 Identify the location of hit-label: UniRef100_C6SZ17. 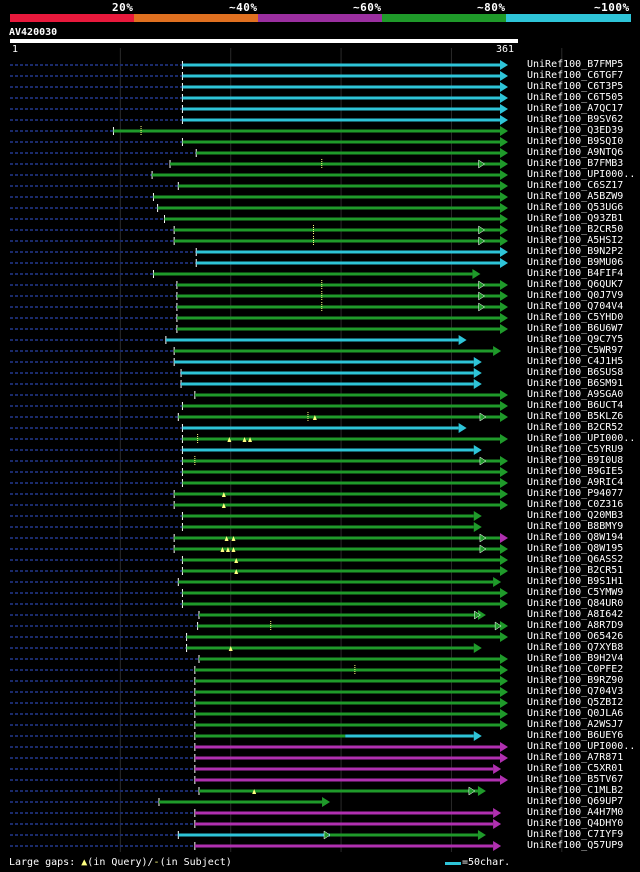
(575, 185).